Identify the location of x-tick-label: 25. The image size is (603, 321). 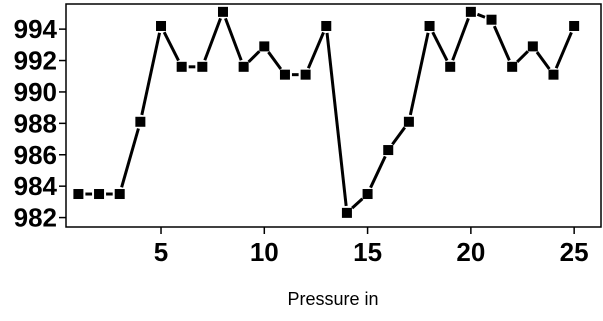
(574, 252).